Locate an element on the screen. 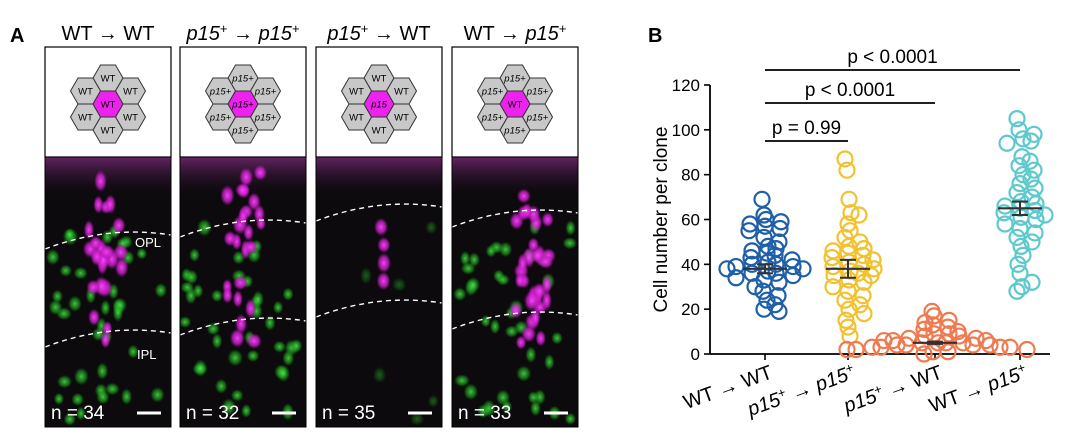 Image resolution: width=1080 pixels, height=448 pixels. center-label: p15 is located at coordinates (379, 105).